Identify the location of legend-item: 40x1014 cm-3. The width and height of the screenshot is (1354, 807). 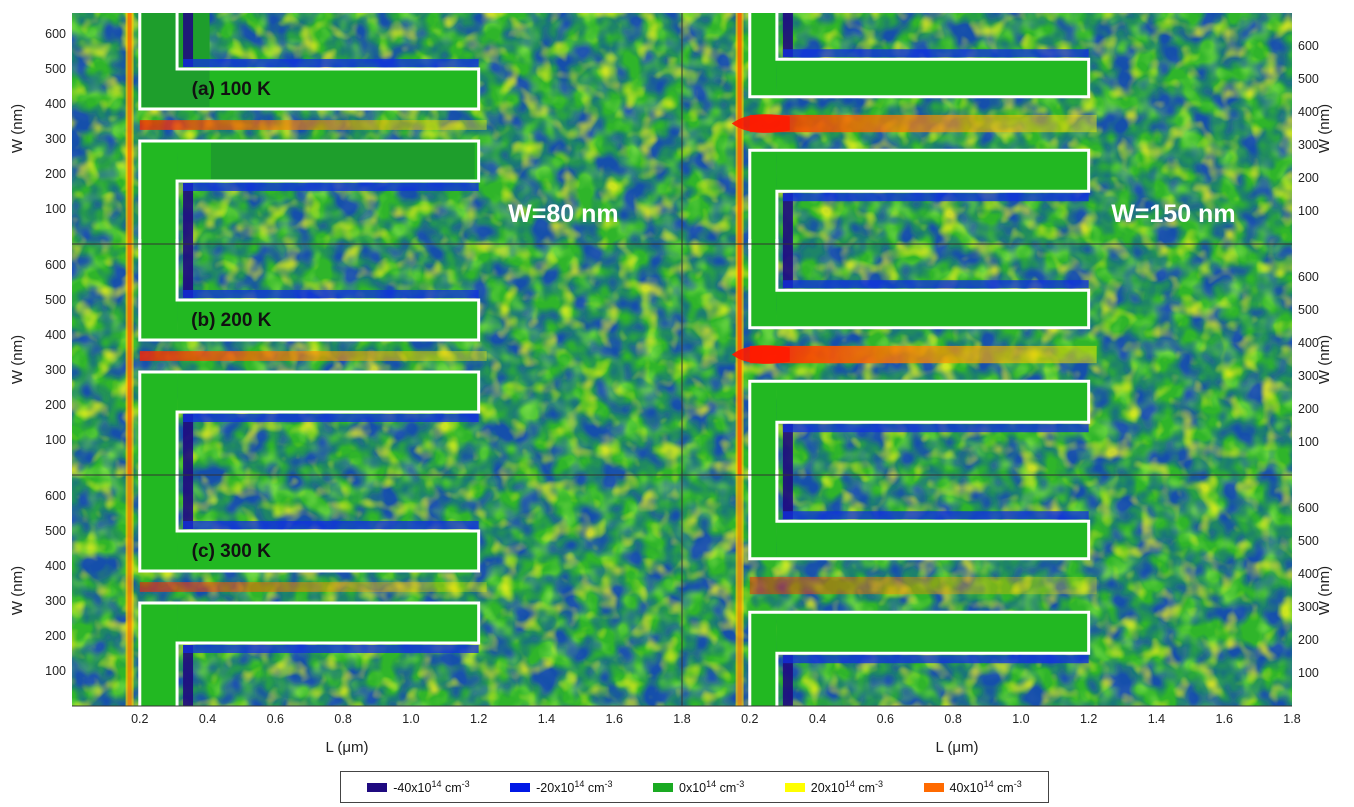
(972, 787).